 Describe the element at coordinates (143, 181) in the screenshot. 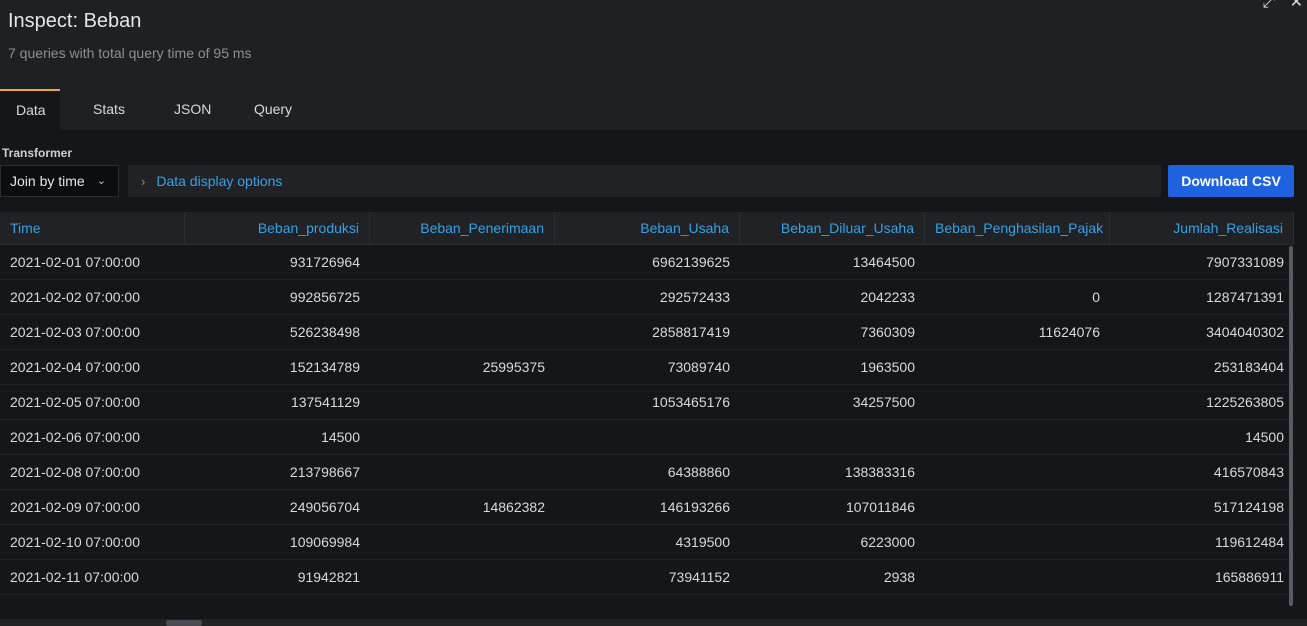

I see `chevron-right-icon: ›` at that location.